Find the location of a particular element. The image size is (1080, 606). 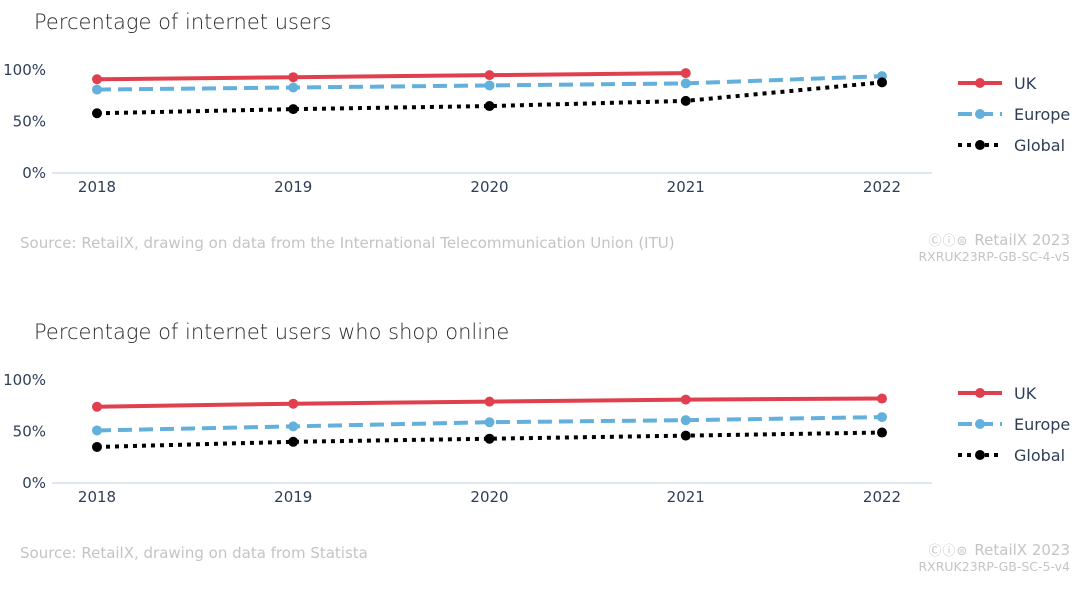

data-point-europe-2022 is located at coordinates (882, 417).